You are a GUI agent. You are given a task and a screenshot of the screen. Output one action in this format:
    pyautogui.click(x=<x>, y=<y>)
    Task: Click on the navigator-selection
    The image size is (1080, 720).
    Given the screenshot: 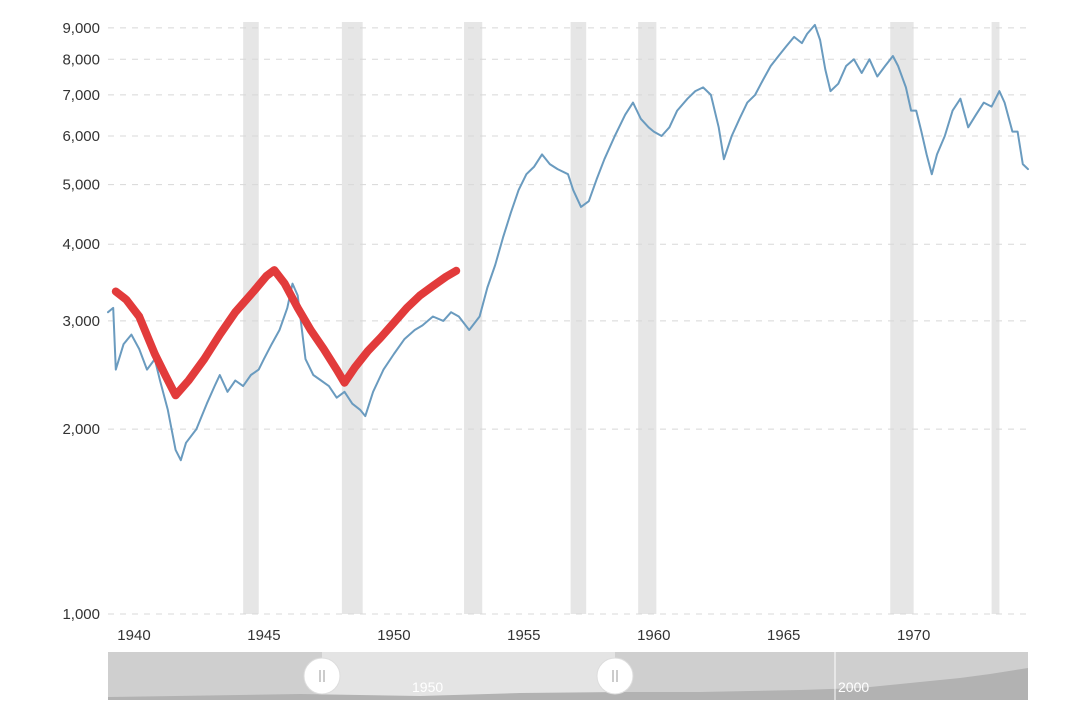 What is the action you would take?
    pyautogui.click(x=468, y=676)
    